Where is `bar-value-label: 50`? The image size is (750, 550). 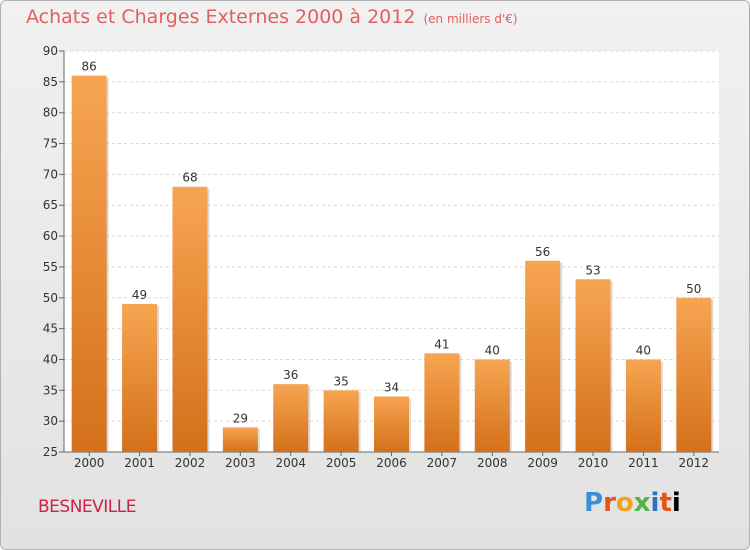
bar-value-label: 50 is located at coordinates (693, 289).